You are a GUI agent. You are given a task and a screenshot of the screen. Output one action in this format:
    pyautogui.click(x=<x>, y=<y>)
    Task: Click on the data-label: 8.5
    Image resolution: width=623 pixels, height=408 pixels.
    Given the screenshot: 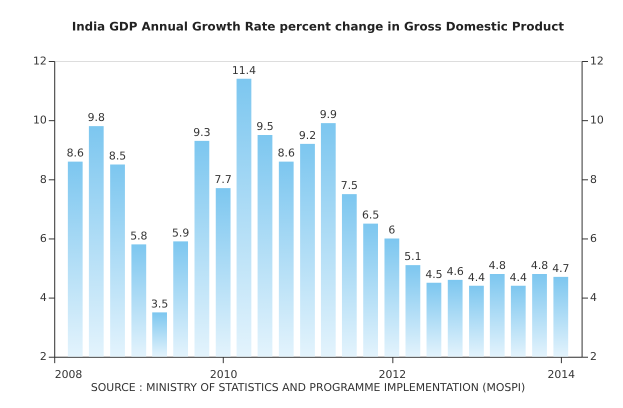 What is the action you would take?
    pyautogui.click(x=117, y=156)
    